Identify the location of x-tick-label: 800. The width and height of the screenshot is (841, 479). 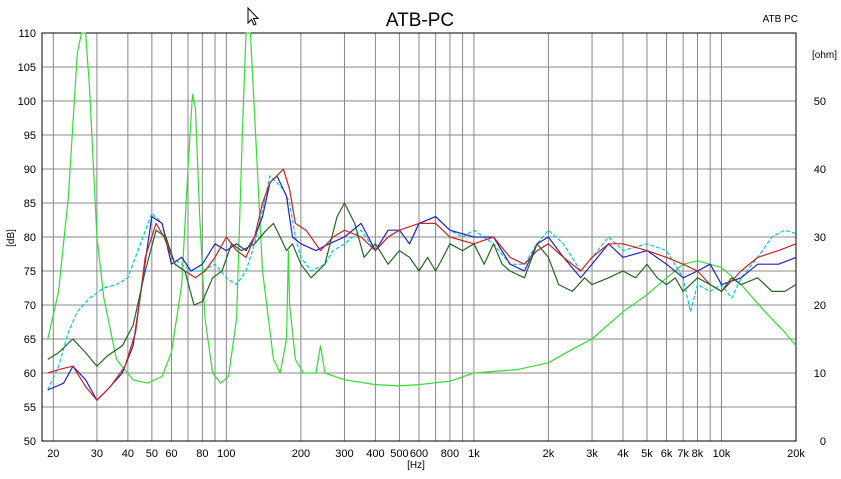
(450, 454).